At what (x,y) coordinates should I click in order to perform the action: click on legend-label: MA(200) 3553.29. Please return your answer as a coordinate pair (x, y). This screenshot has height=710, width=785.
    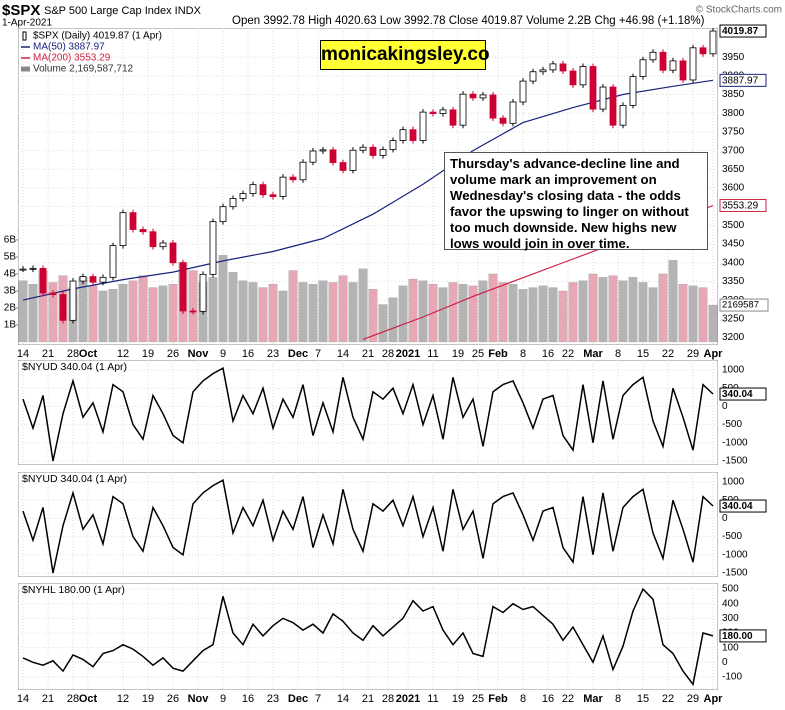
    Looking at the image, I should click on (72, 58).